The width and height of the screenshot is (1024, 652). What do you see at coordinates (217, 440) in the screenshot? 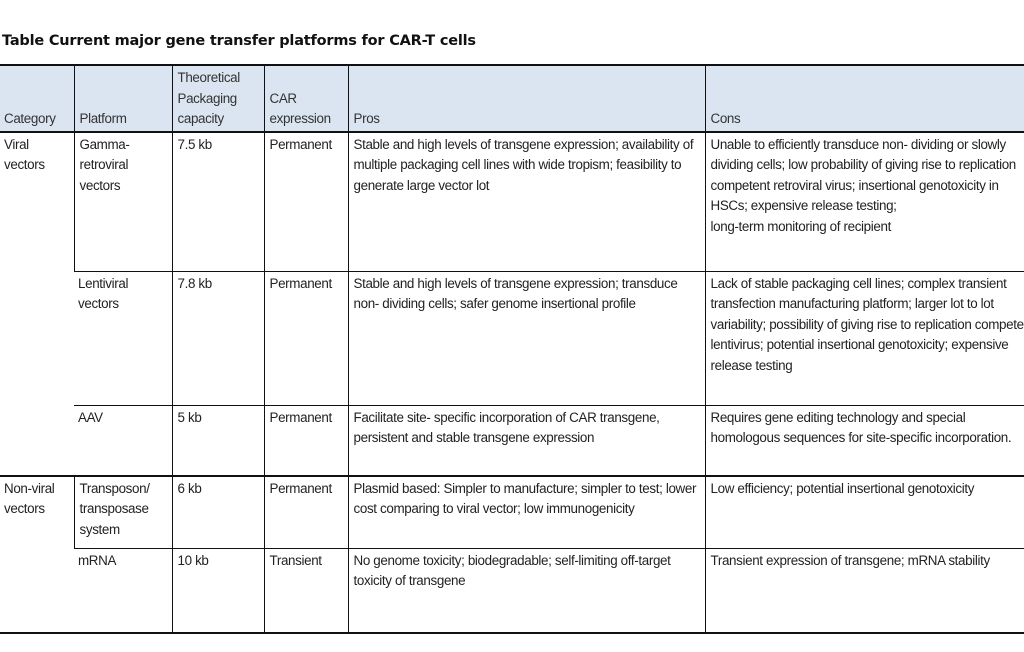
I see `capacity-cell: 5 kb` at bounding box center [217, 440].